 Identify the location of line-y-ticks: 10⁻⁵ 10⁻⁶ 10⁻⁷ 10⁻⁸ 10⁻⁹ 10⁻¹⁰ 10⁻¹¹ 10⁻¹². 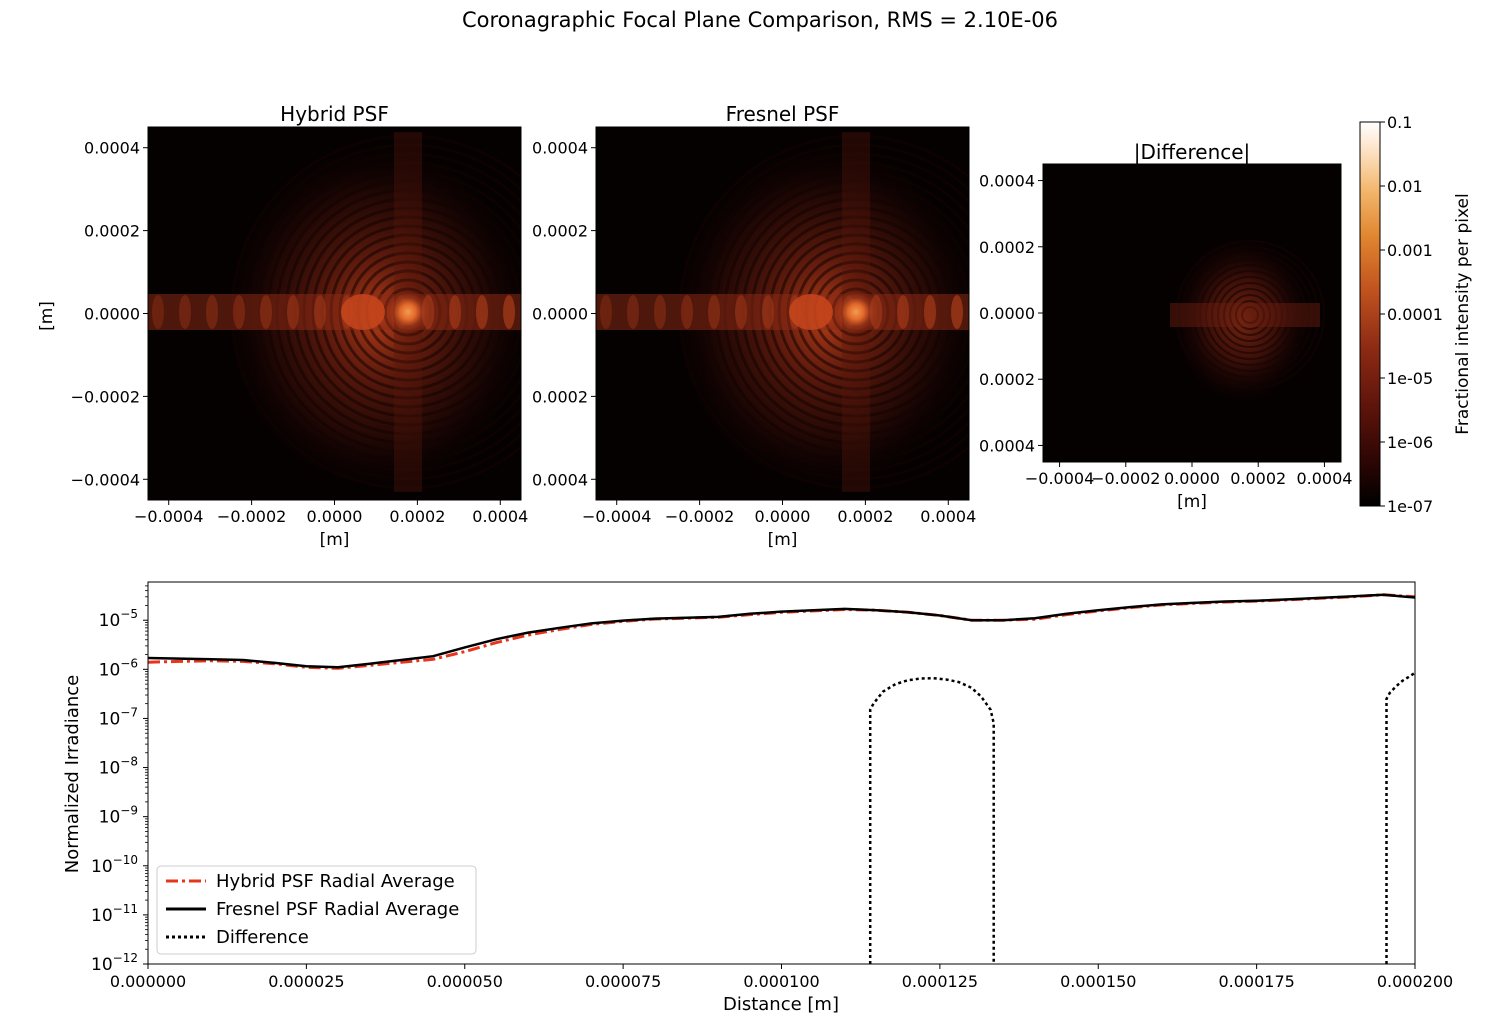
(119, 780).